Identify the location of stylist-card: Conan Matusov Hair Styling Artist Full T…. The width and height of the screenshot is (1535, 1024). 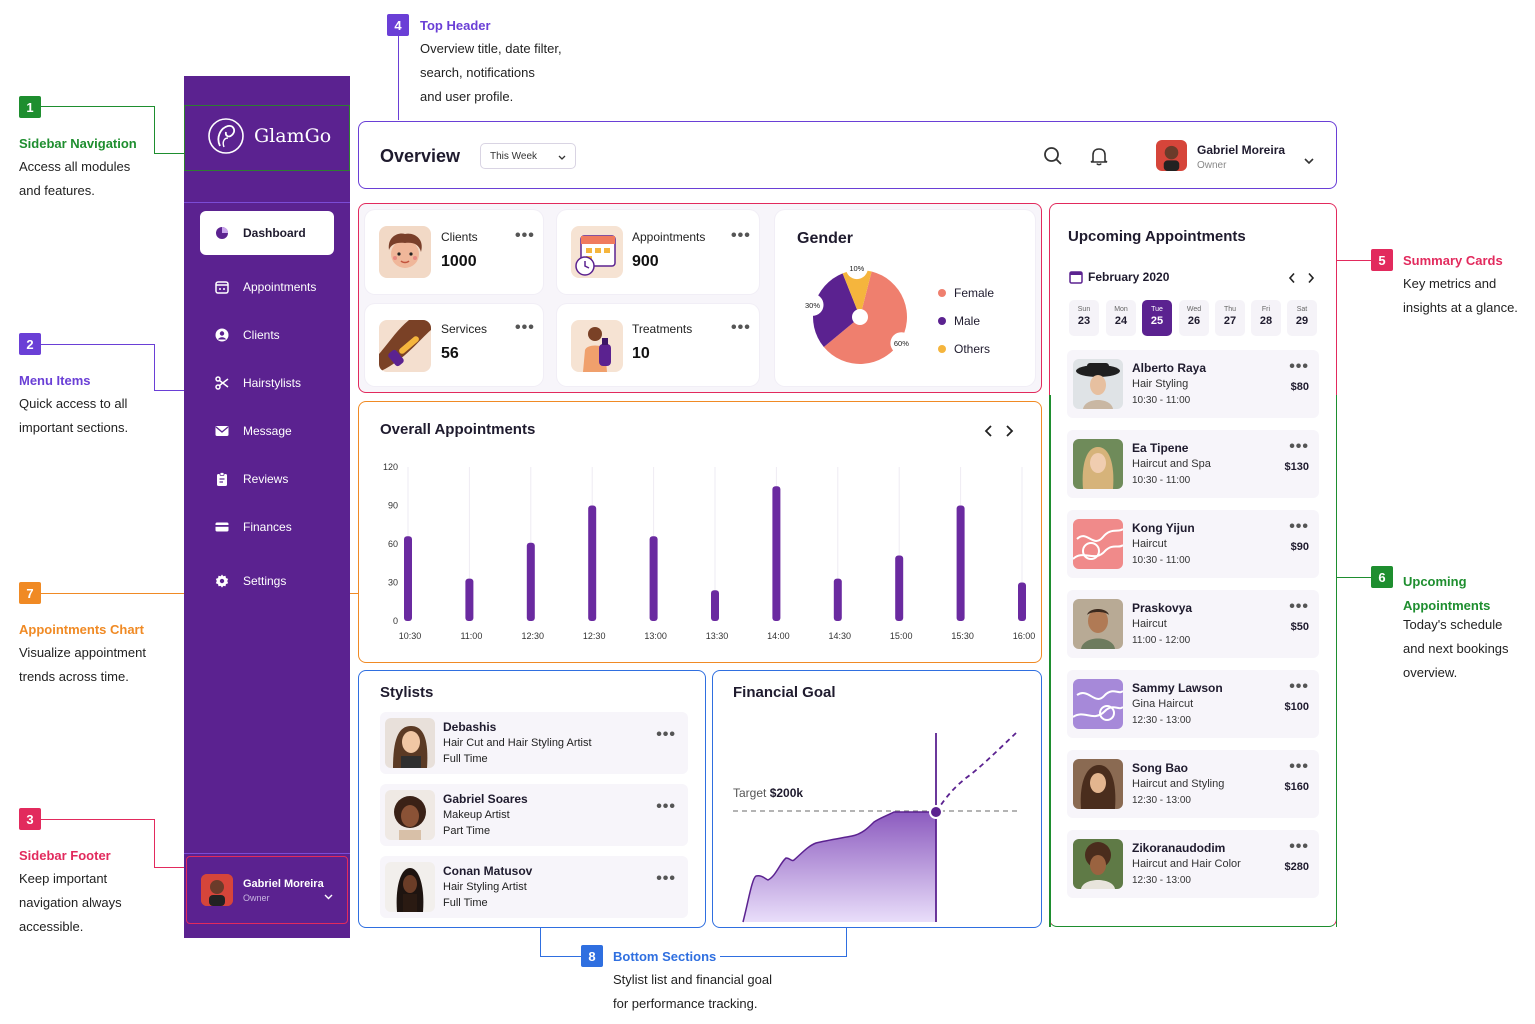
(534, 887).